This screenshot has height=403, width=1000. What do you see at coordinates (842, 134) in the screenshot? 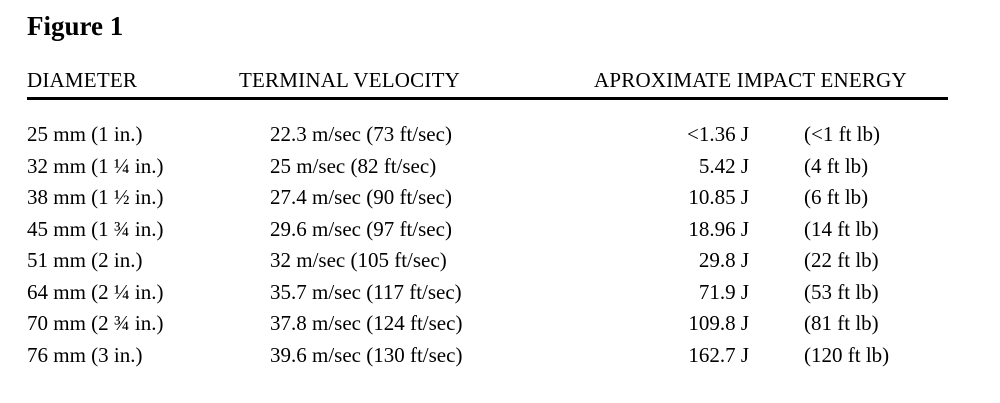
I see `cell-energy-ftlb: (<1 ft lb)` at bounding box center [842, 134].